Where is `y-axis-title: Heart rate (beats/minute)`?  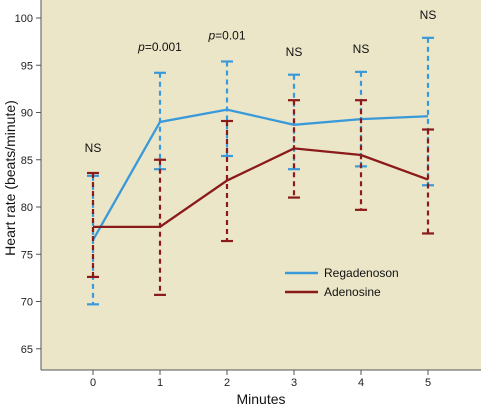 y-axis-title: Heart rate (beats/minute) is located at coordinates (10, 178).